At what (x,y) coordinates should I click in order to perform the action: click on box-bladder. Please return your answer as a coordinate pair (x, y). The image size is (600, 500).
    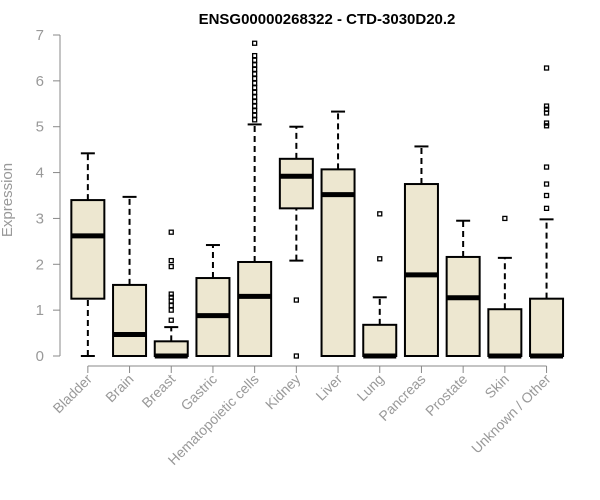
    Looking at the image, I should click on (88, 254).